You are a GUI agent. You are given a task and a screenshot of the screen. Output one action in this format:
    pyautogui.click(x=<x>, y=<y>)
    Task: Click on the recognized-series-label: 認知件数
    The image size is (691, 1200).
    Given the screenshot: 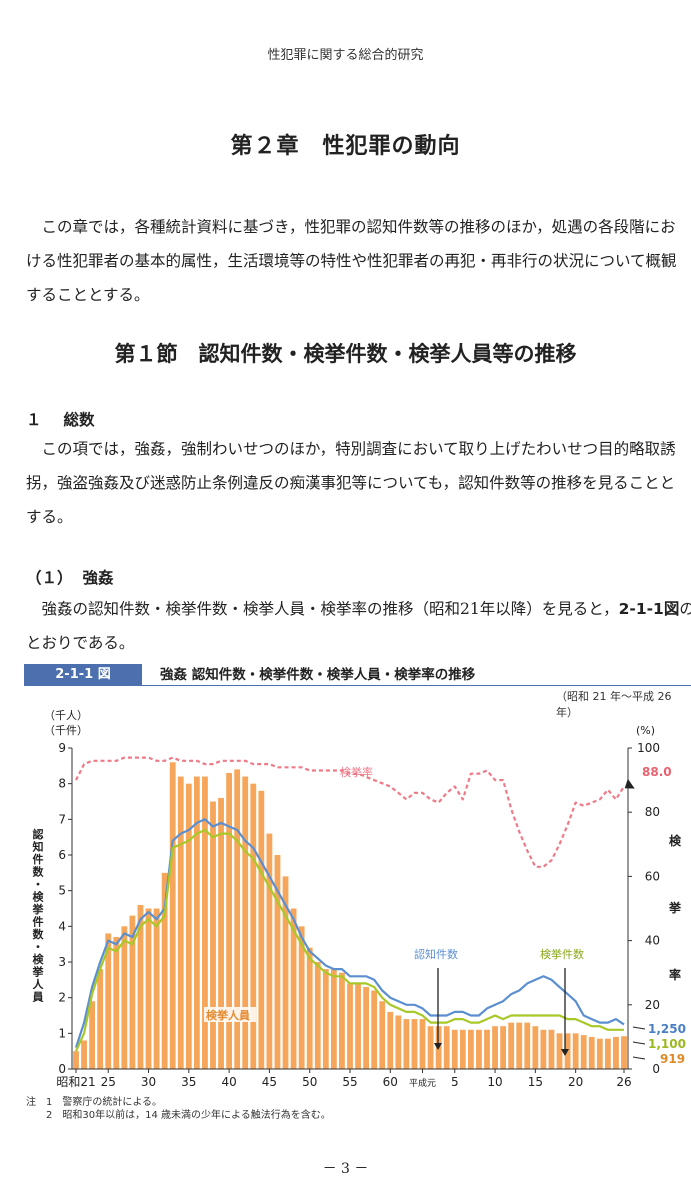 What is the action you would take?
    pyautogui.click(x=436, y=954)
    